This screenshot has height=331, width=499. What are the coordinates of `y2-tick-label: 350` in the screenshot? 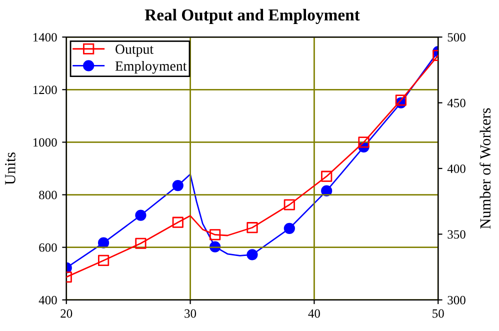 It's located at (457, 234).